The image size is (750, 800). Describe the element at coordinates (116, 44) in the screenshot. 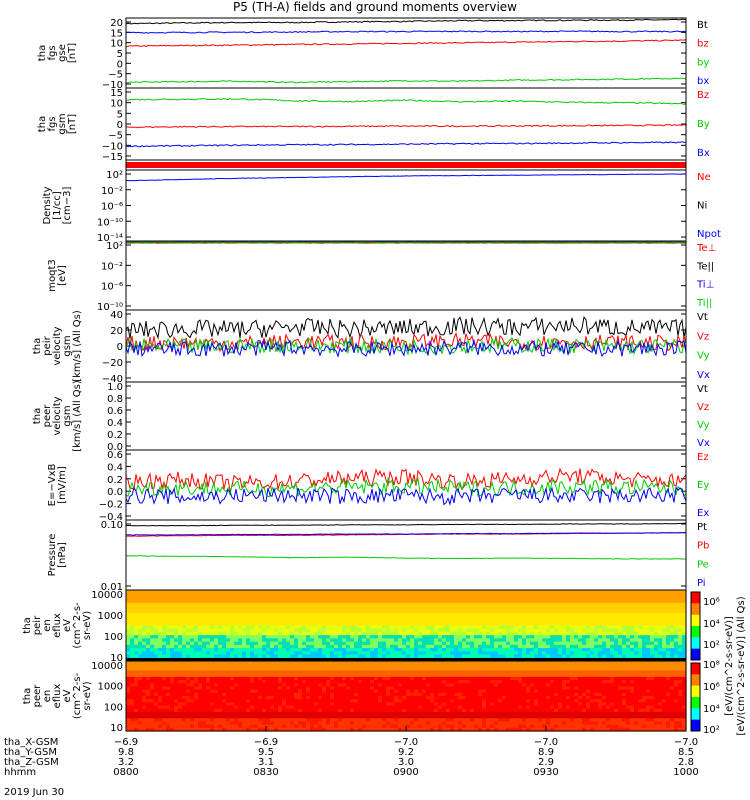

I see `y-tick-label: 10` at that location.